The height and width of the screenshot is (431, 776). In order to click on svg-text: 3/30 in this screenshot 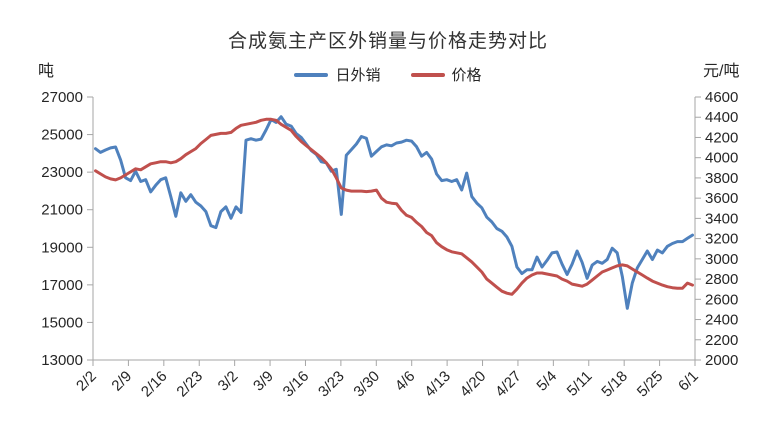, I will do `click(366, 384)`.